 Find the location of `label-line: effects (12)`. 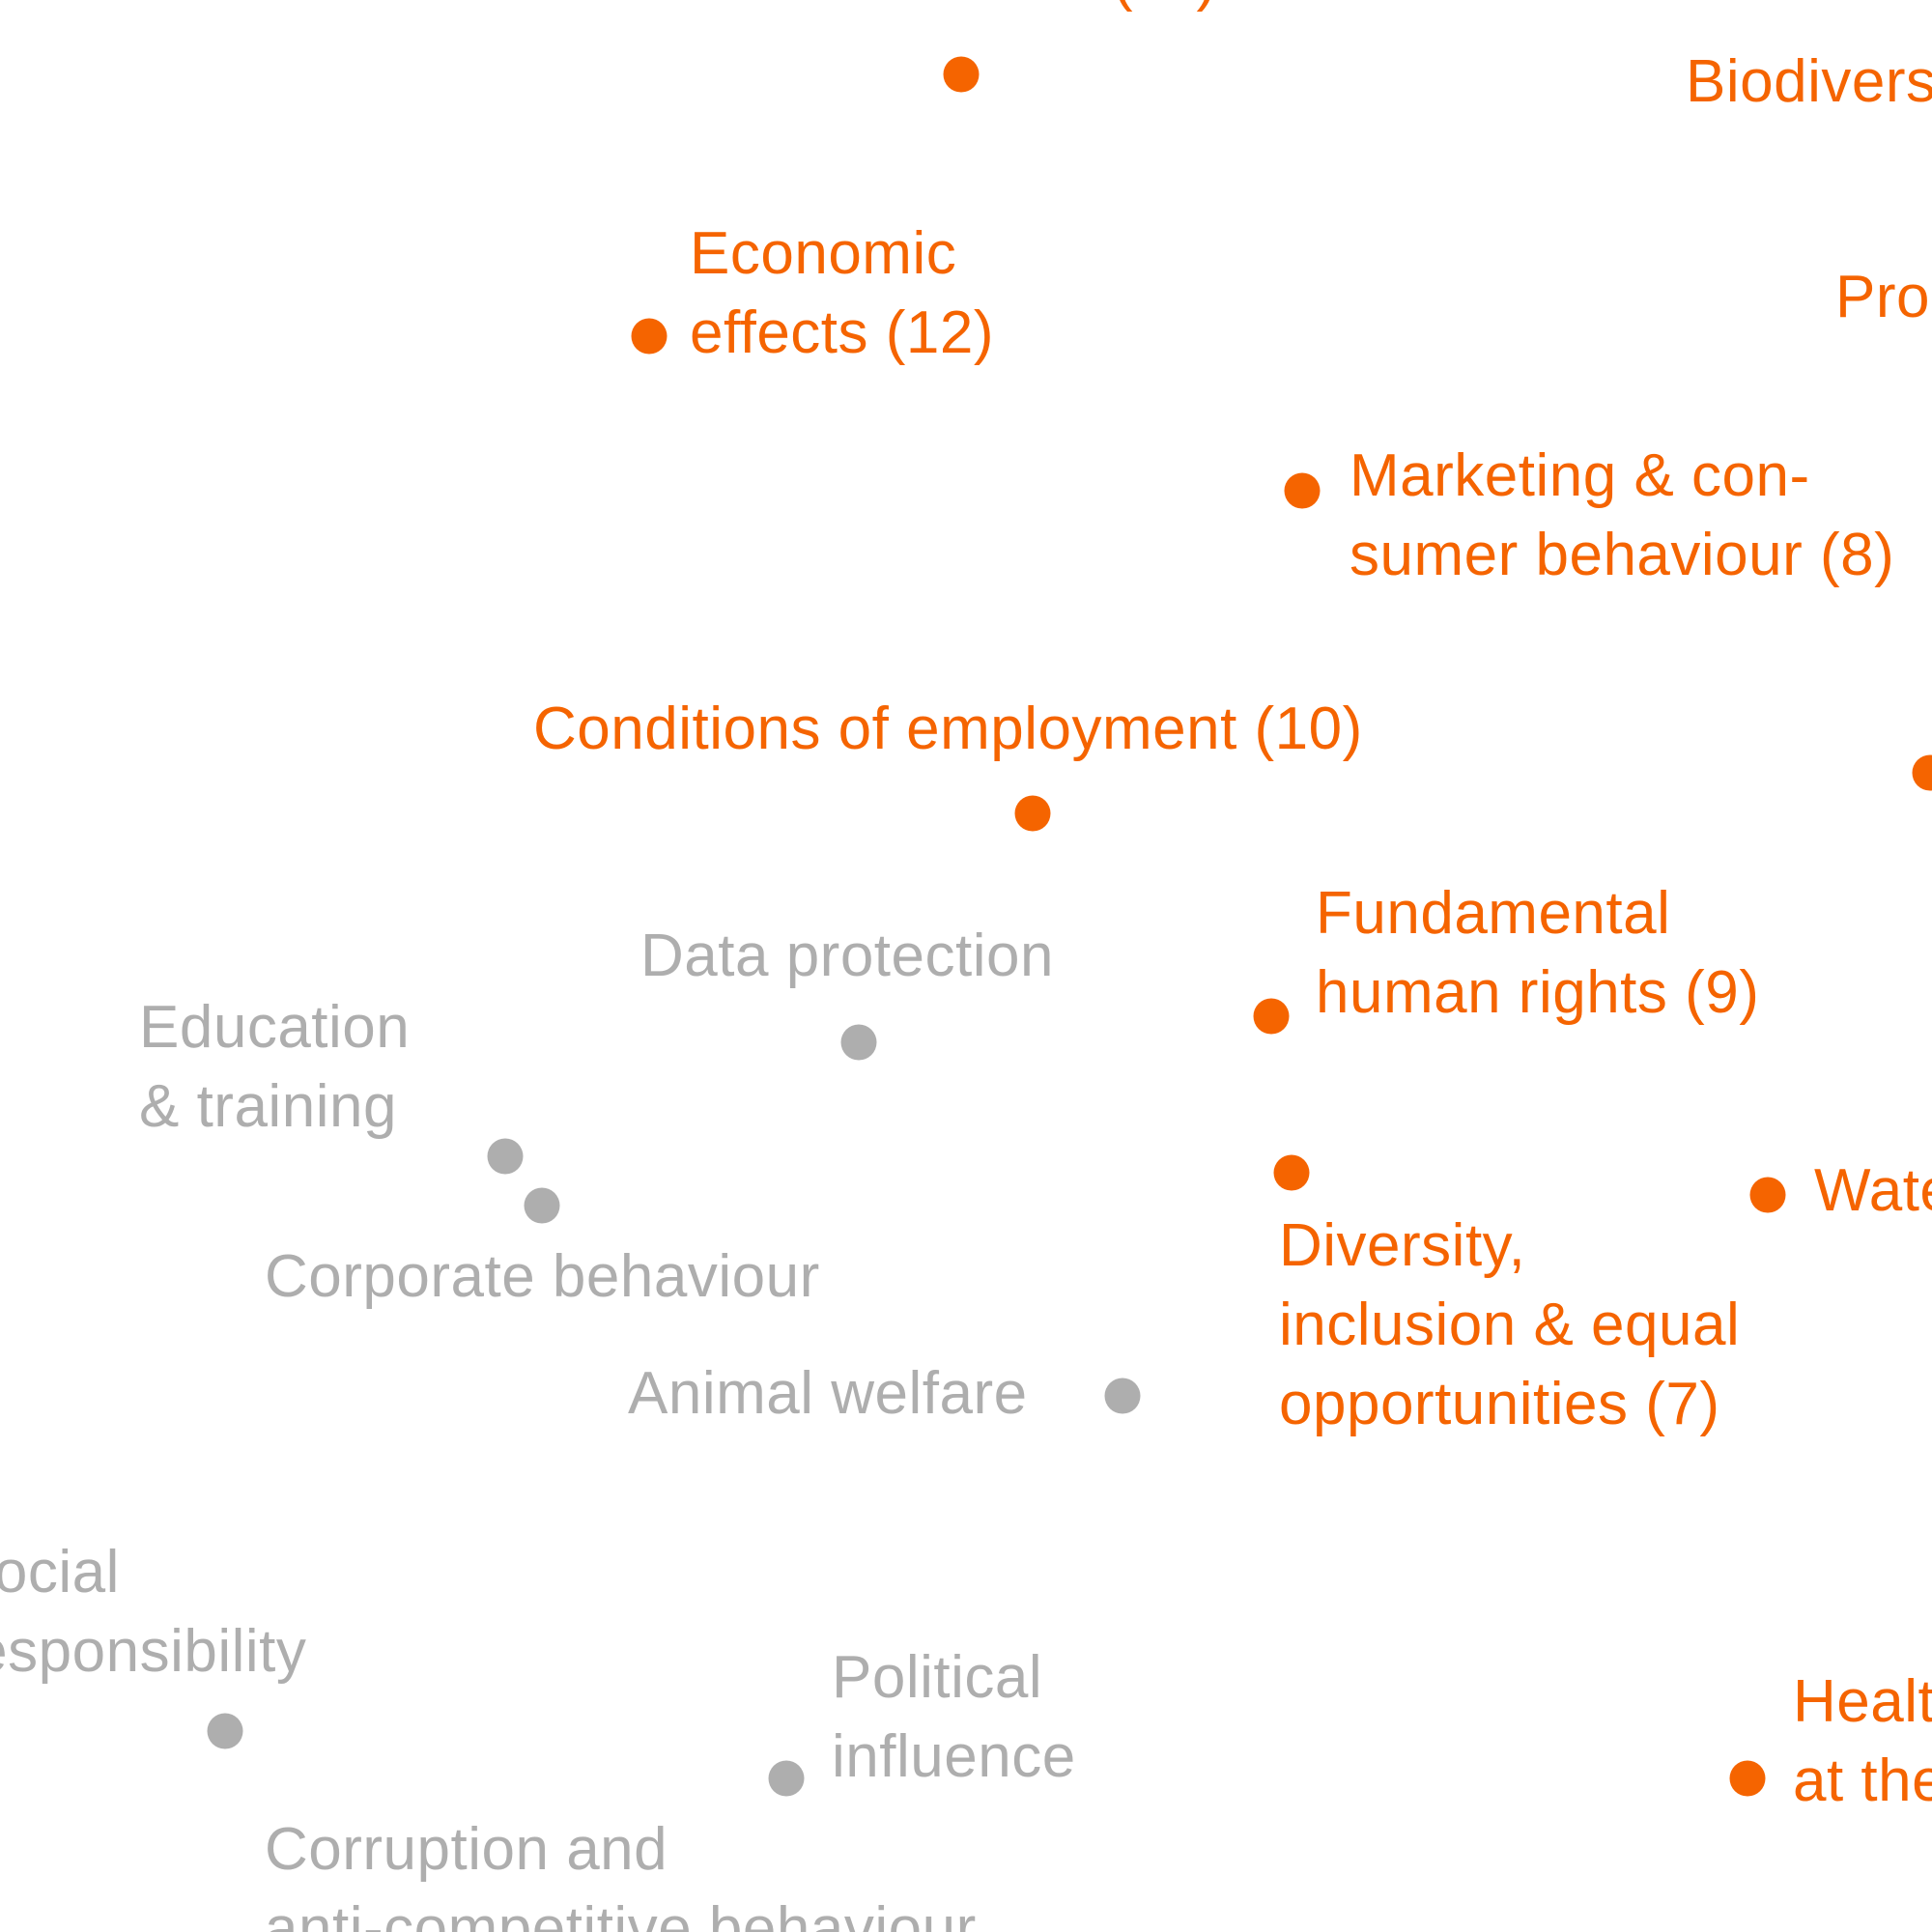

label-line: effects (12) is located at coordinates (842, 332).